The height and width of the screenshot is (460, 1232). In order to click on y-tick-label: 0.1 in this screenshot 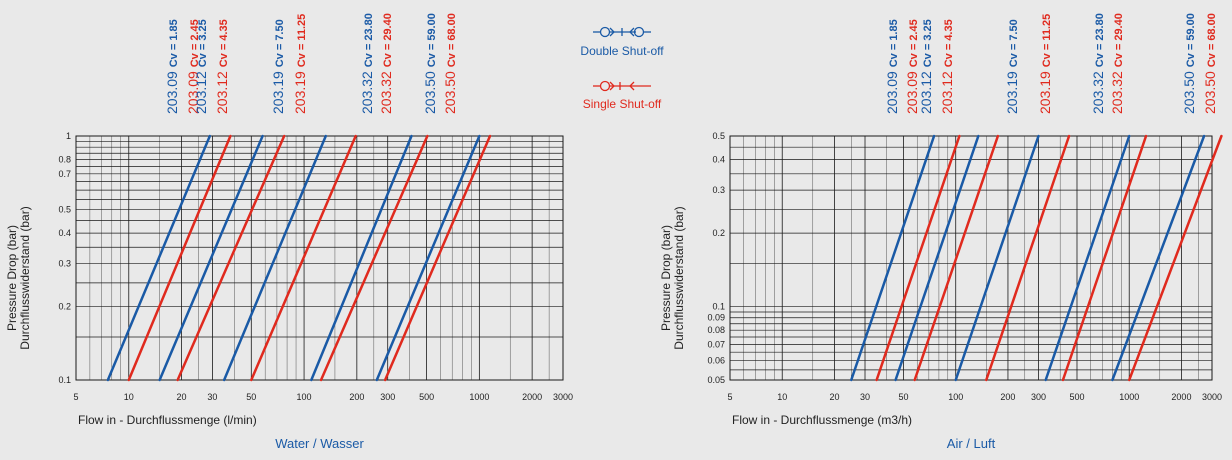, I will do `click(718, 307)`.